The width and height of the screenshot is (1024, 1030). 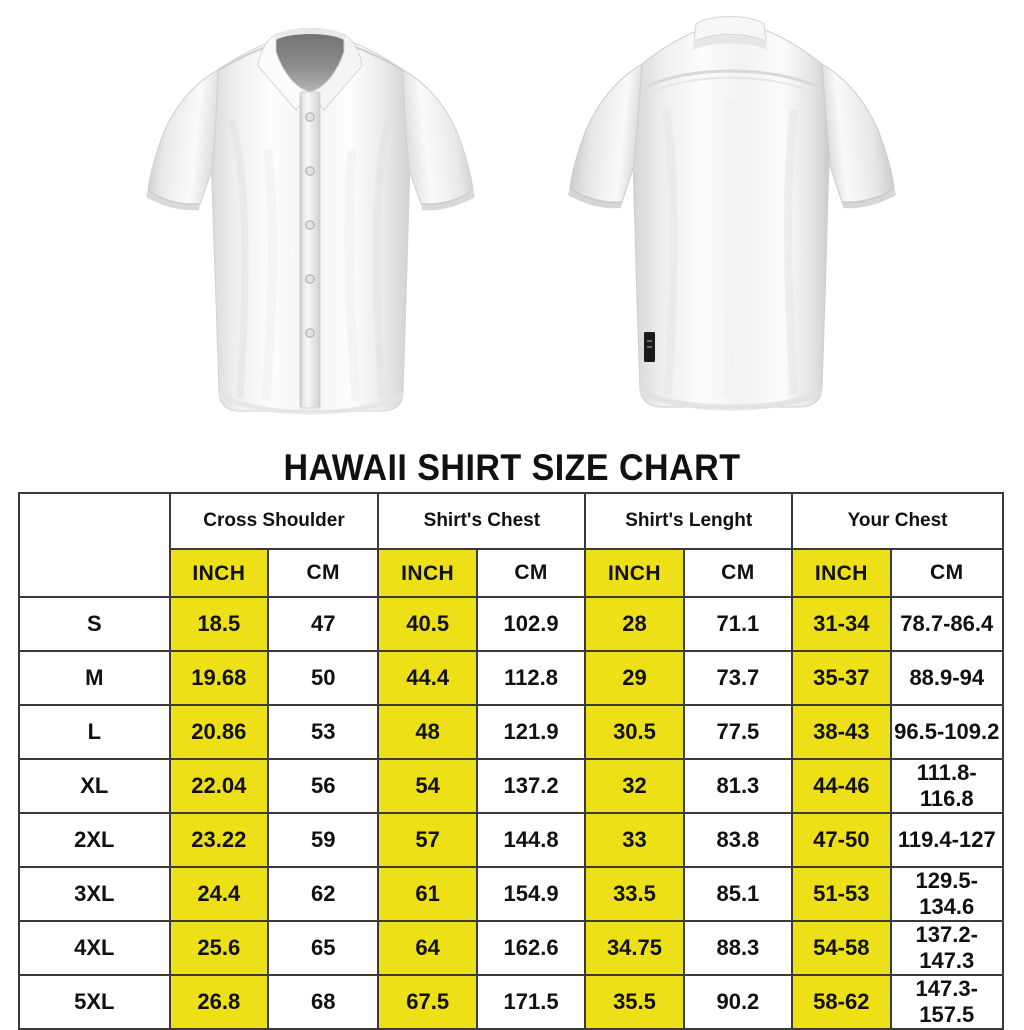 I want to click on cell-cross-shoulder-inch: 24.4, so click(x=219, y=894).